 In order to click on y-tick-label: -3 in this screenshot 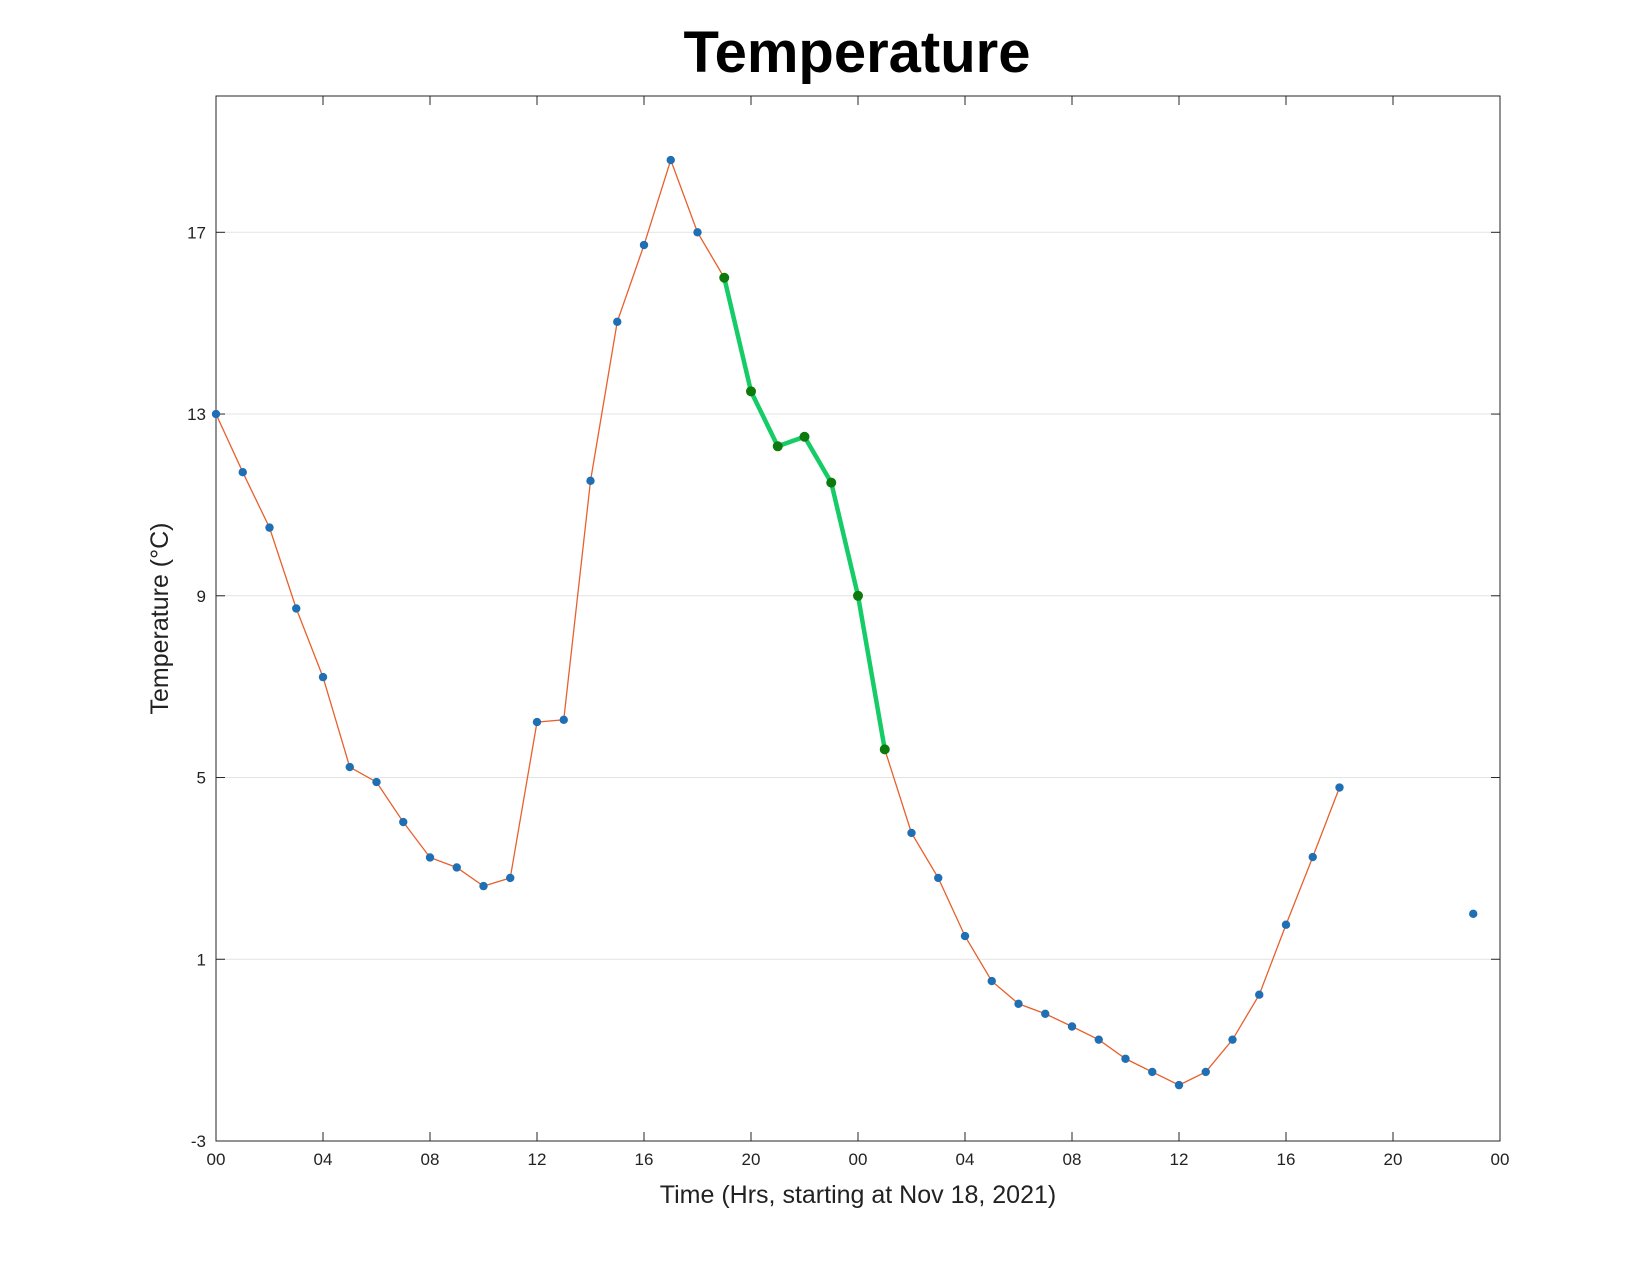, I will do `click(198, 1141)`.